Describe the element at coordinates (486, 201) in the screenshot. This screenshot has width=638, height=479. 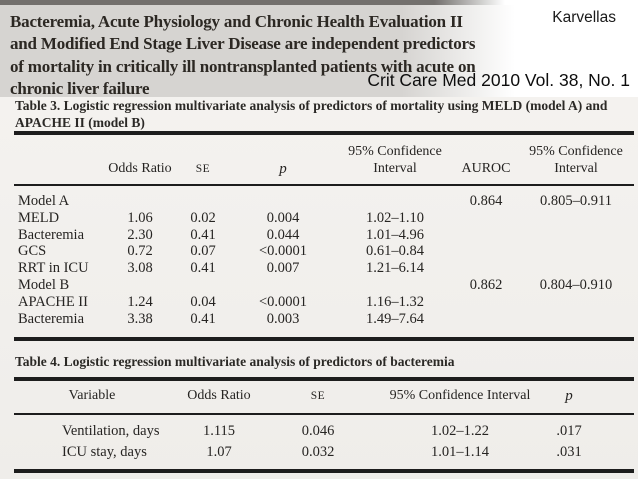
I see `auroc-cell: 0.864` at that location.